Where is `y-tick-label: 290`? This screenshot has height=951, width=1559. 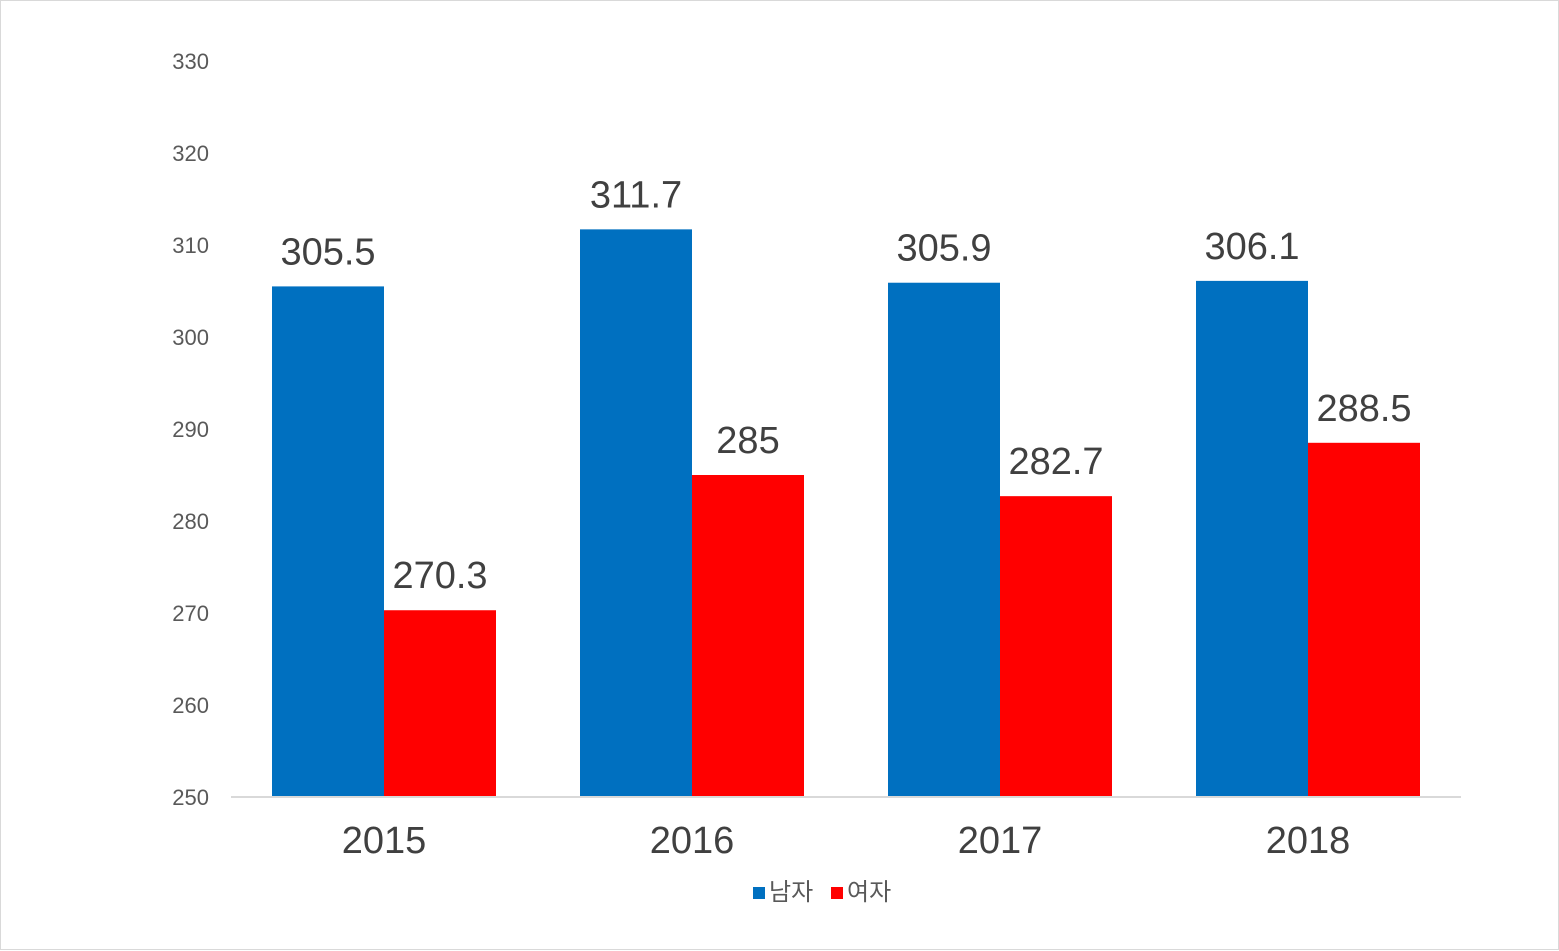 y-tick-label: 290 is located at coordinates (190, 429).